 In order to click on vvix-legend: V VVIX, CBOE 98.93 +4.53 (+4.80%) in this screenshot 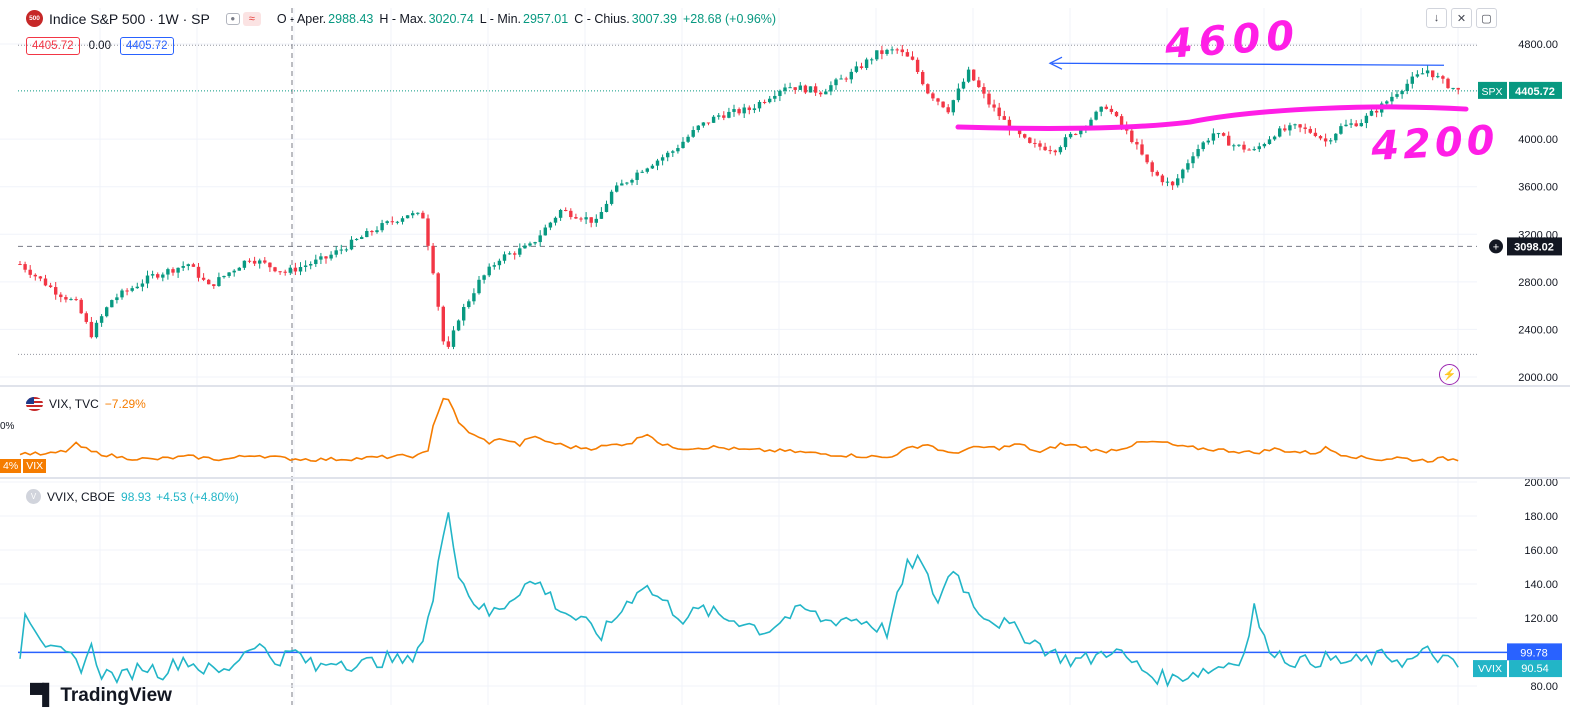, I will do `click(132, 496)`.